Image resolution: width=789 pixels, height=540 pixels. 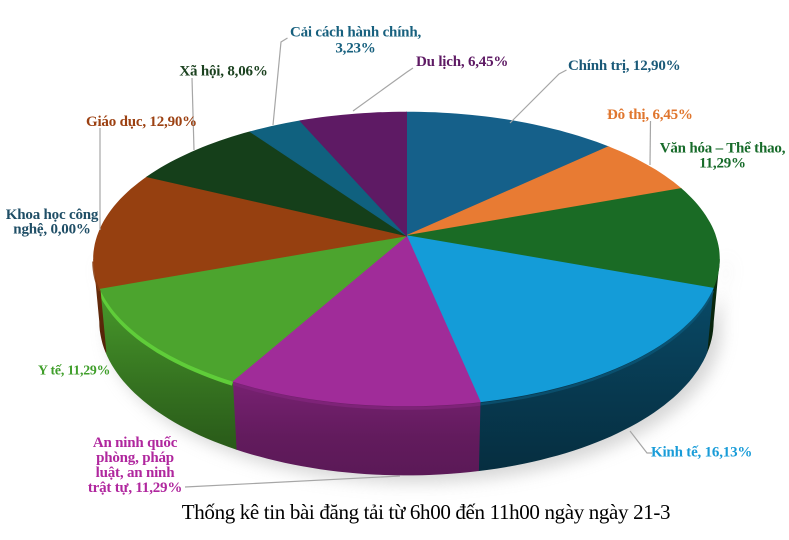 What do you see at coordinates (722, 164) in the screenshot?
I see `svg-text: 11,29%` at bounding box center [722, 164].